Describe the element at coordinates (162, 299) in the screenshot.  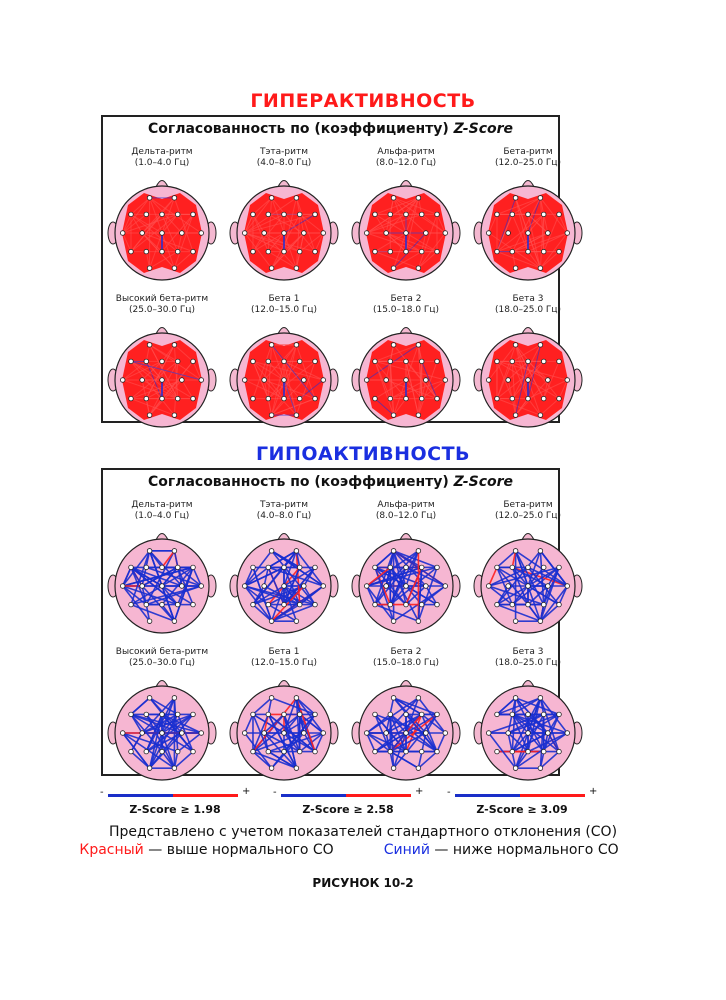
I see `band-name: Высокий бета-ритм` at that location.